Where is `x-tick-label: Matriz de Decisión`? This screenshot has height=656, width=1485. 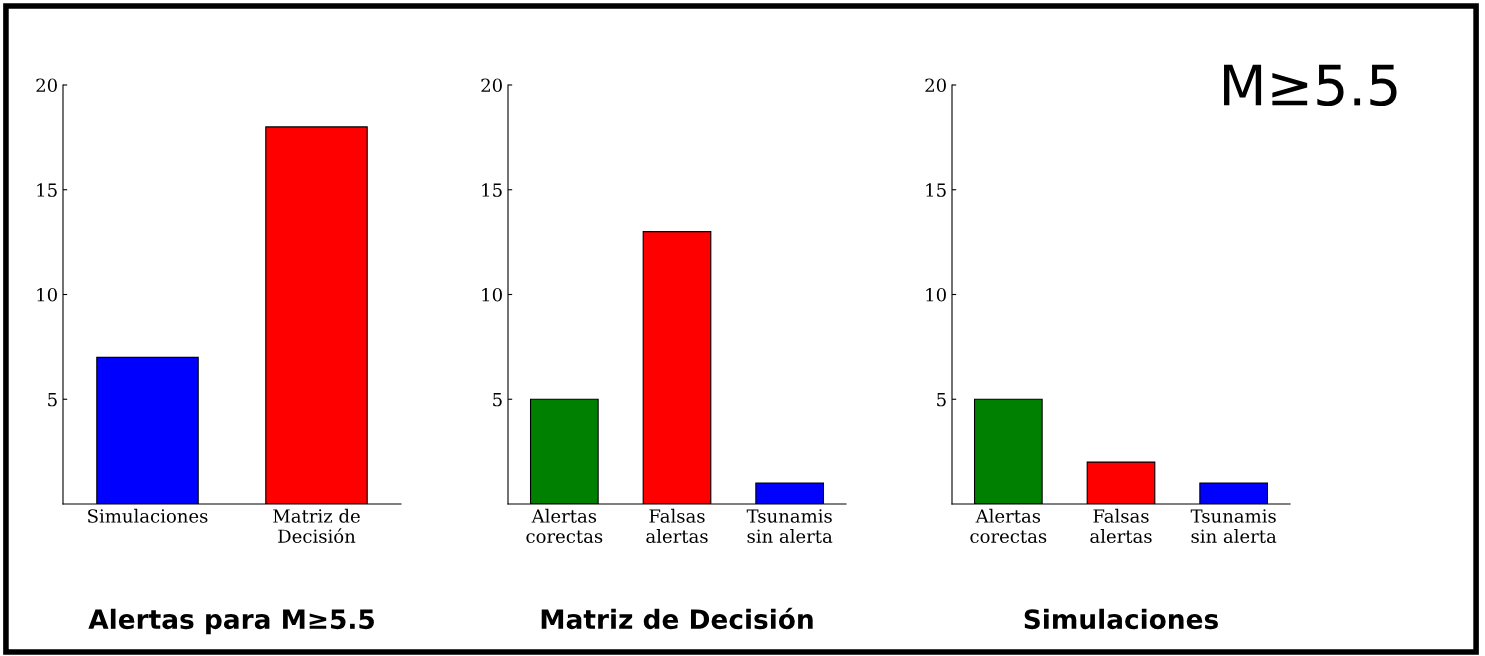 x-tick-label: Matriz de Decisión is located at coordinates (316, 526).